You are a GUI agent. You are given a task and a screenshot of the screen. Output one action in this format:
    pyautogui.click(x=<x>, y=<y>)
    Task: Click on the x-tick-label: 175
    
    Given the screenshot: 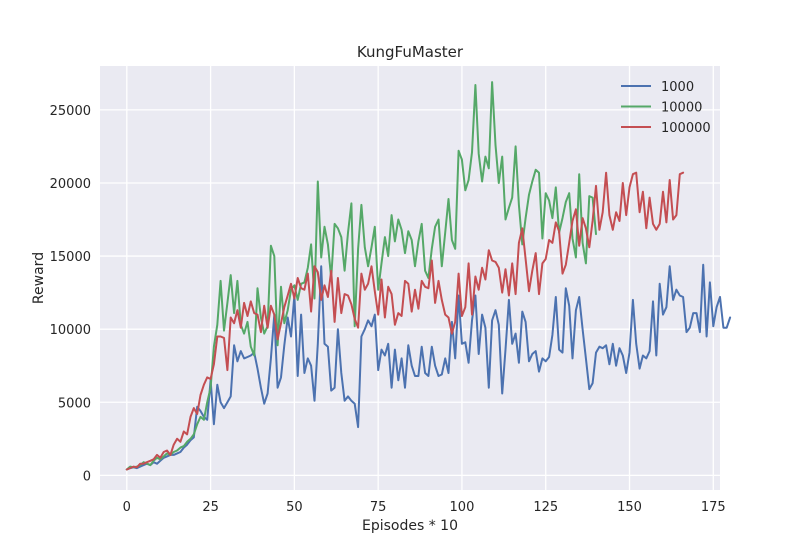 What is the action you would take?
    pyautogui.click(x=713, y=507)
    